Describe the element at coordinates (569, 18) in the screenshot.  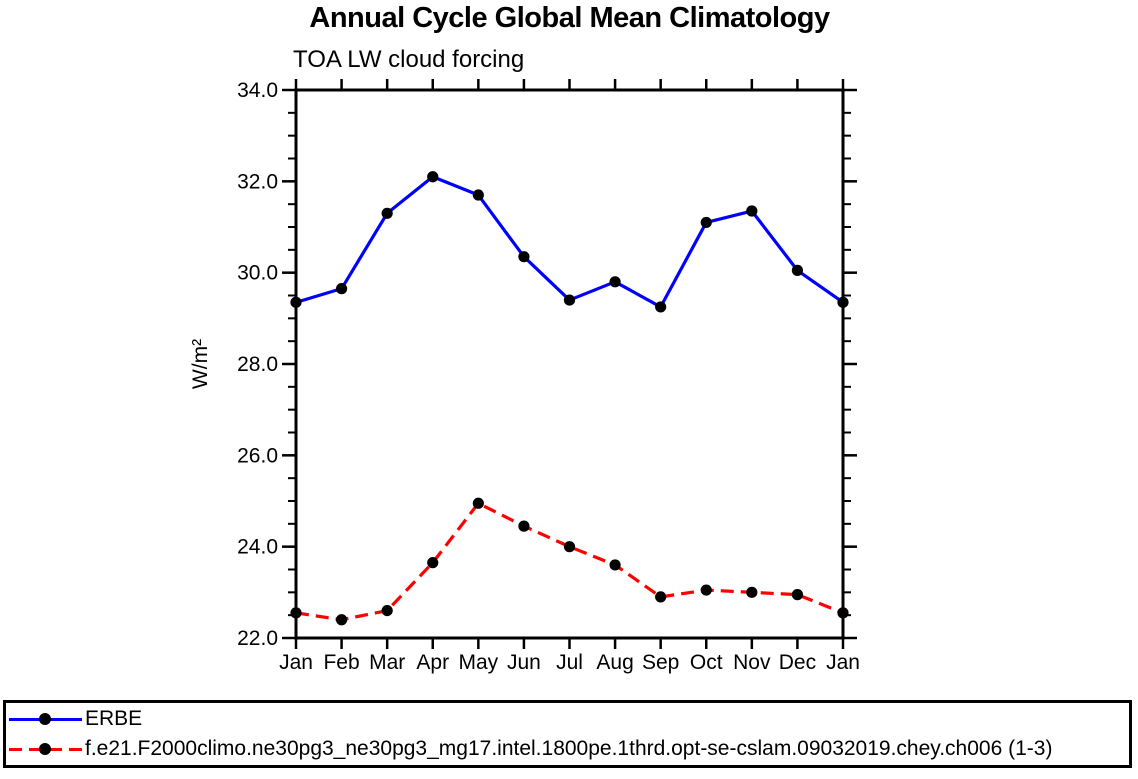
I see `chart-title: Annual Cycle Global Mean Climatology` at that location.